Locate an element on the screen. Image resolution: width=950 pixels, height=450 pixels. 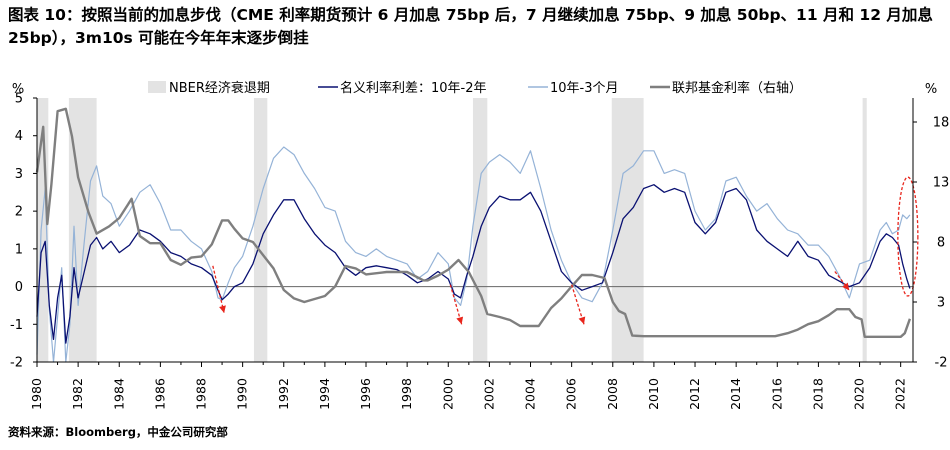
x-tick-label-21: 2022 is located at coordinates (900, 394).